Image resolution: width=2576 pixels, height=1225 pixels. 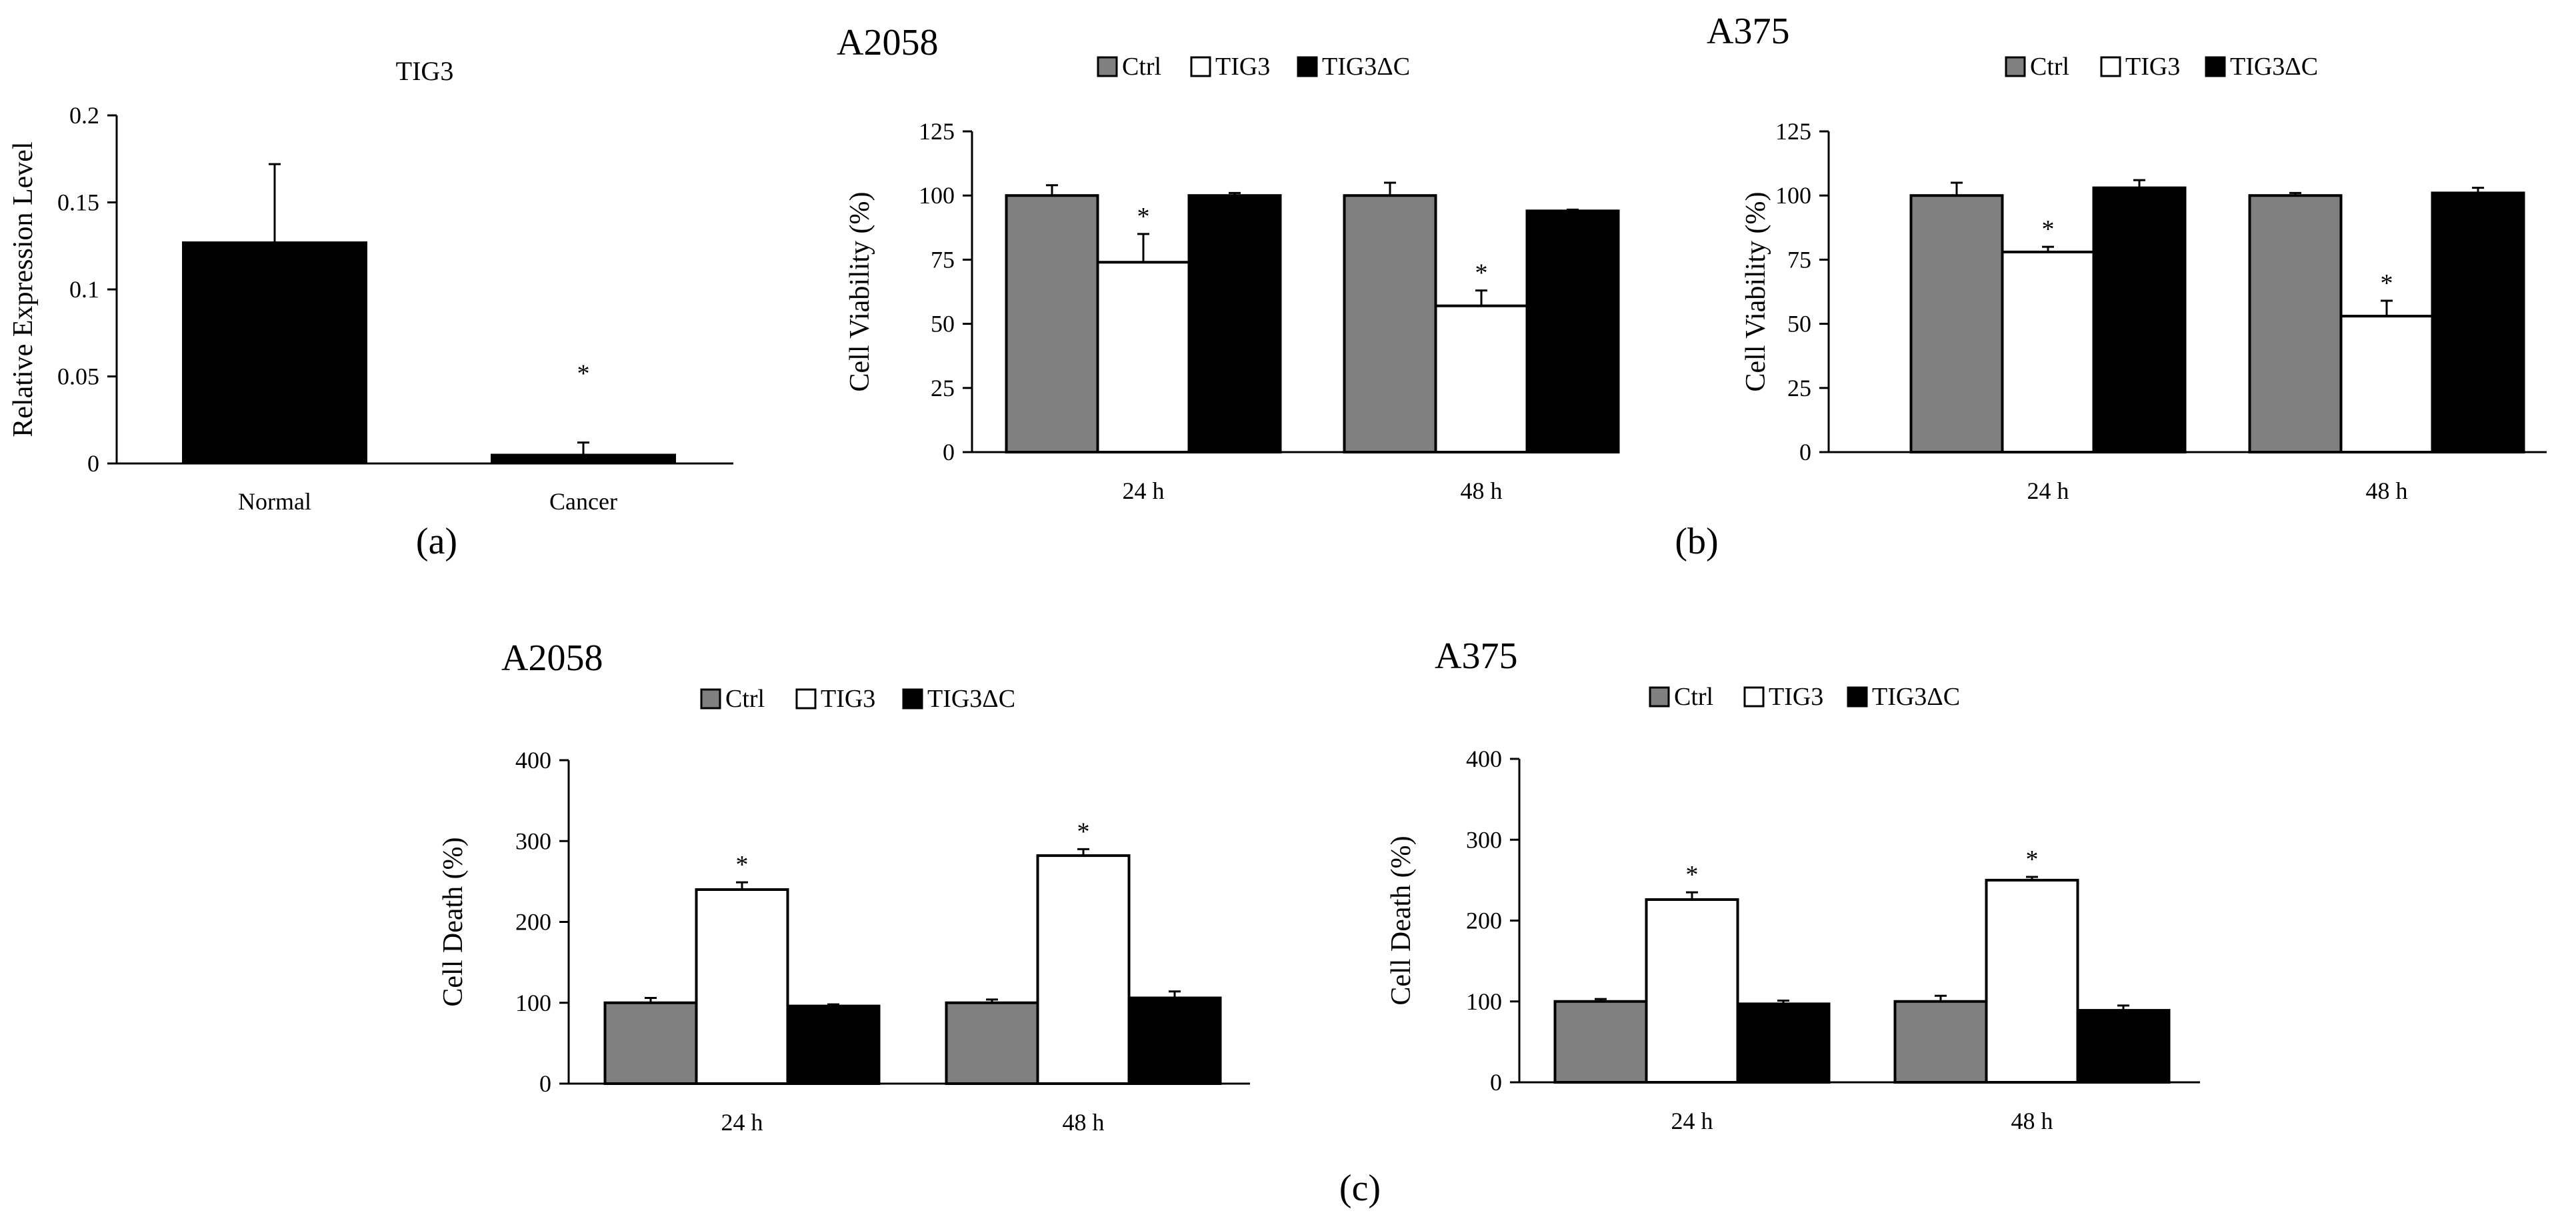 I want to click on b1-y-tick-label: 75, so click(x=943, y=259).